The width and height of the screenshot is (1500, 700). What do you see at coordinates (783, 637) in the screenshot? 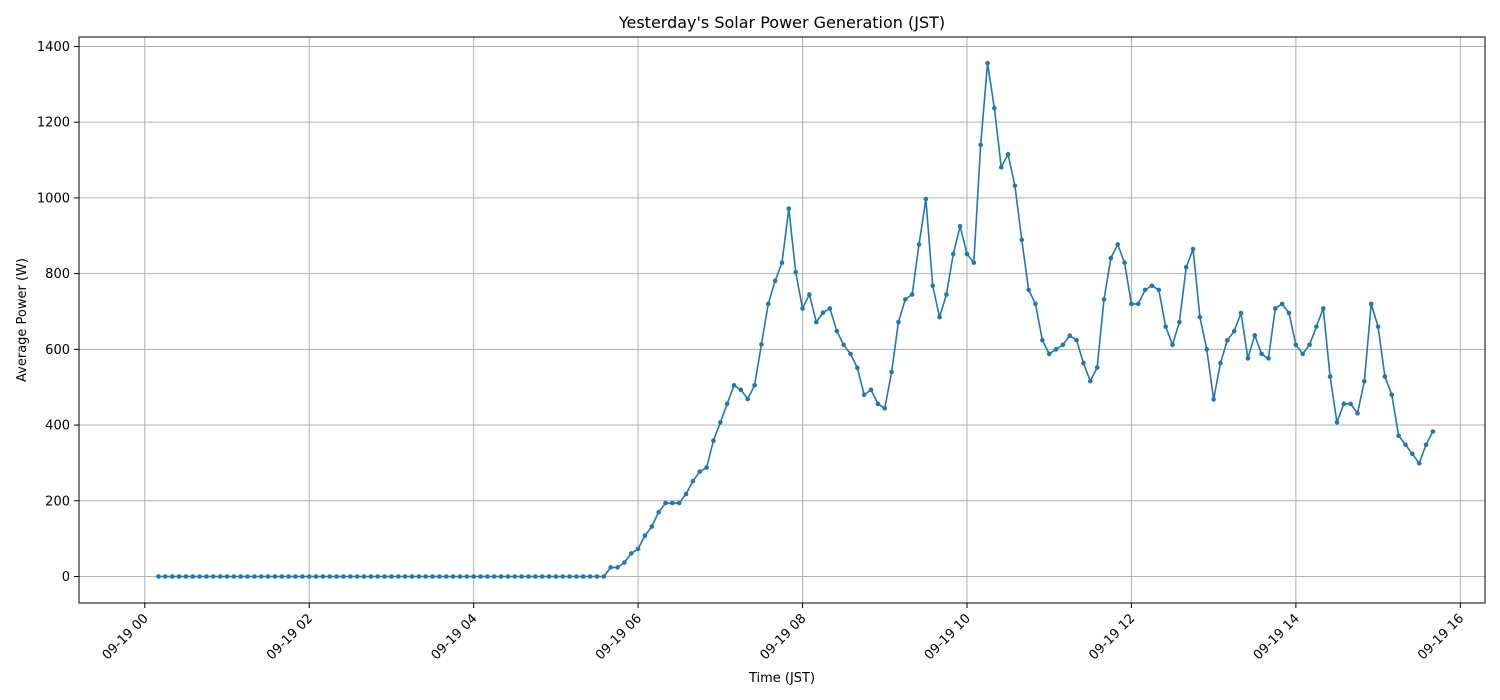
I see `x-tick-label: 09-19 08` at bounding box center [783, 637].